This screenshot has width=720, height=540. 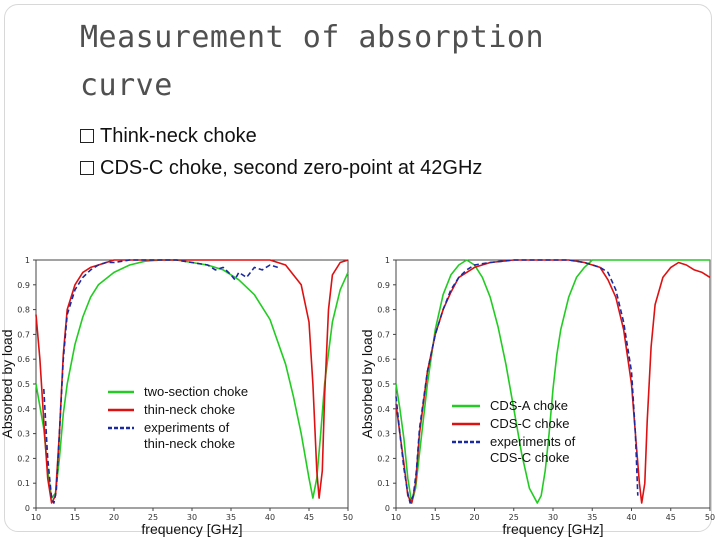 What do you see at coordinates (281, 136) in the screenshot?
I see `bullet-item: Think-neck choke` at bounding box center [281, 136].